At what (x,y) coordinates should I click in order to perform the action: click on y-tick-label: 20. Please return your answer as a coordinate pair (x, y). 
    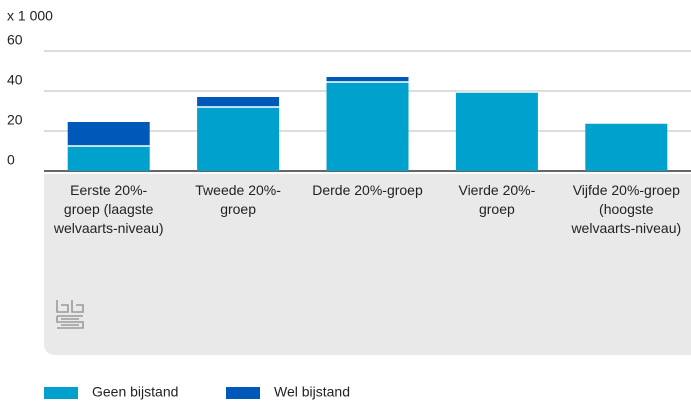
    Looking at the image, I should click on (15, 120).